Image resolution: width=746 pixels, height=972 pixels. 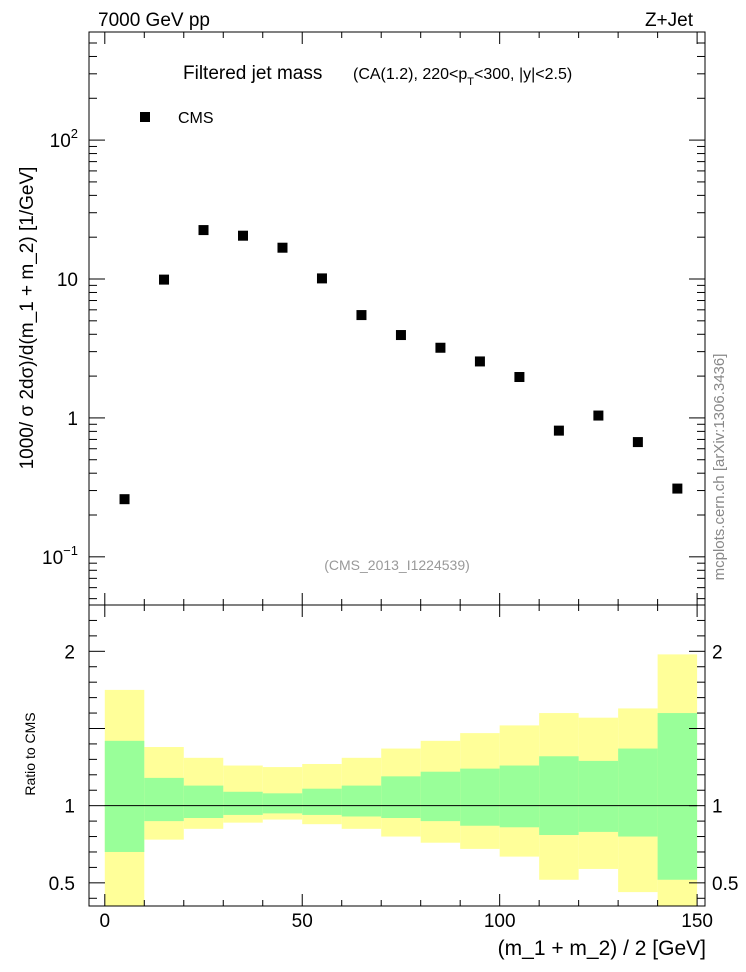 What do you see at coordinates (60, 556) in the screenshot?
I see `y-tick-label: 10⁻¹` at bounding box center [60, 556].